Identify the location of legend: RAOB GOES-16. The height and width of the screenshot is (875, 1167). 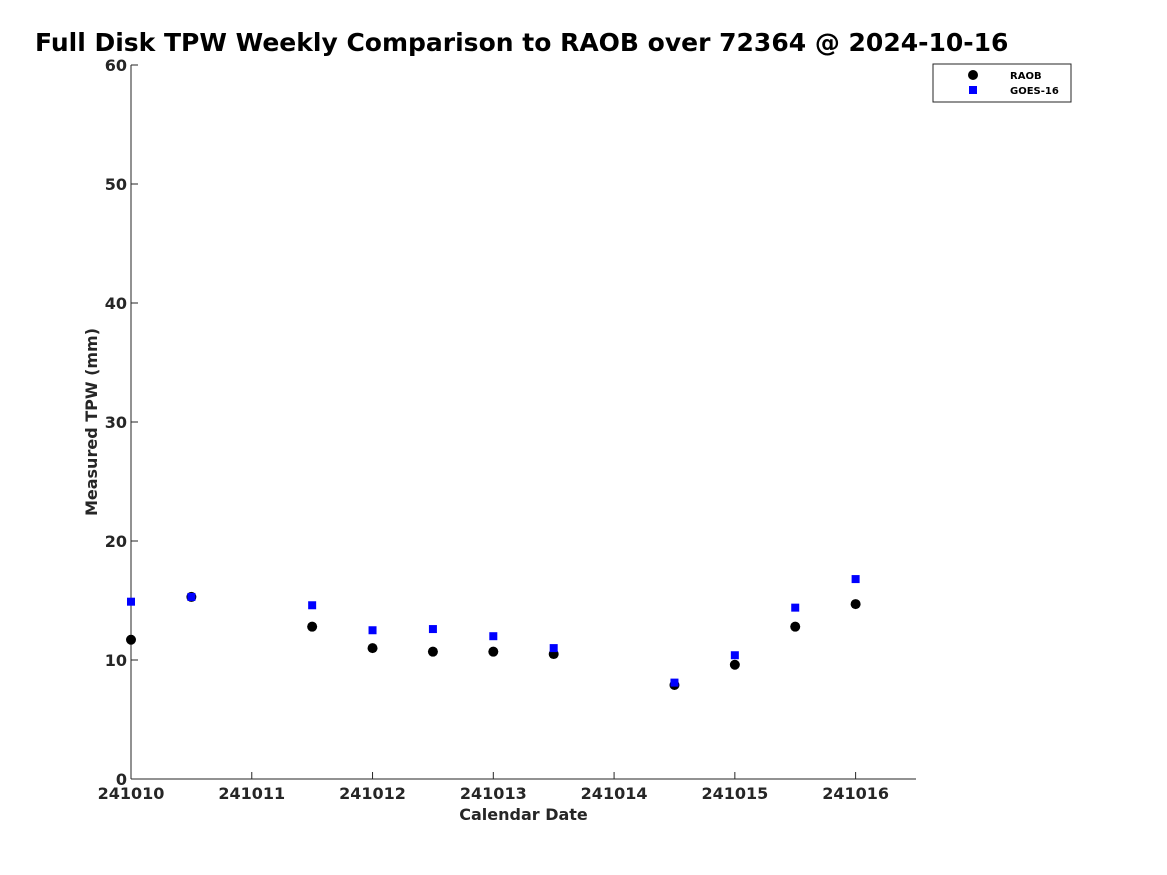
(1002, 83).